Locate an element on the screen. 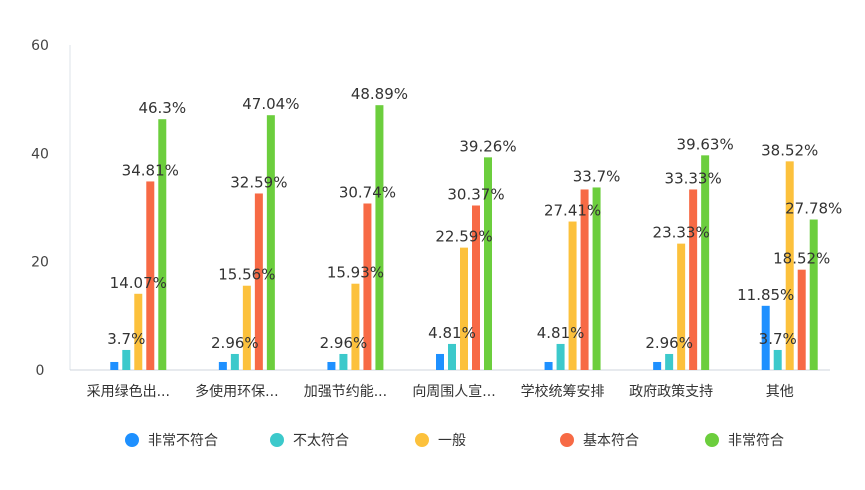 This screenshot has height=490, width=865. data-label: 39.63% is located at coordinates (705, 144).